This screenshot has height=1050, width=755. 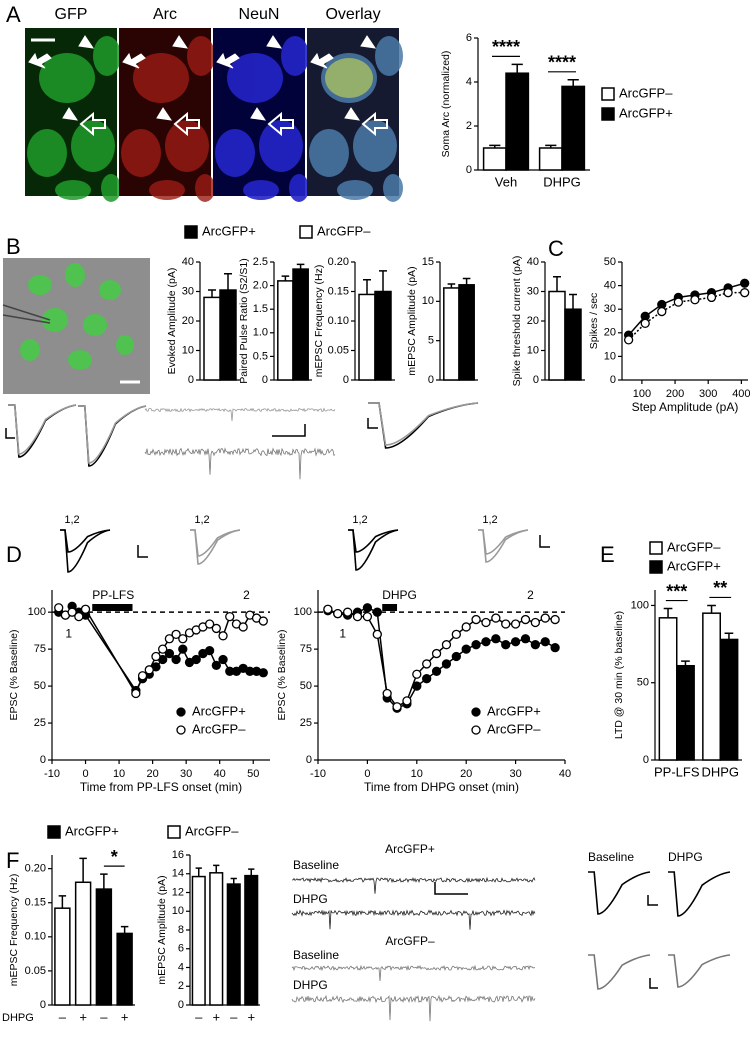 What do you see at coordinates (220, 774) in the screenshot?
I see `x-tick-label: 40` at bounding box center [220, 774].